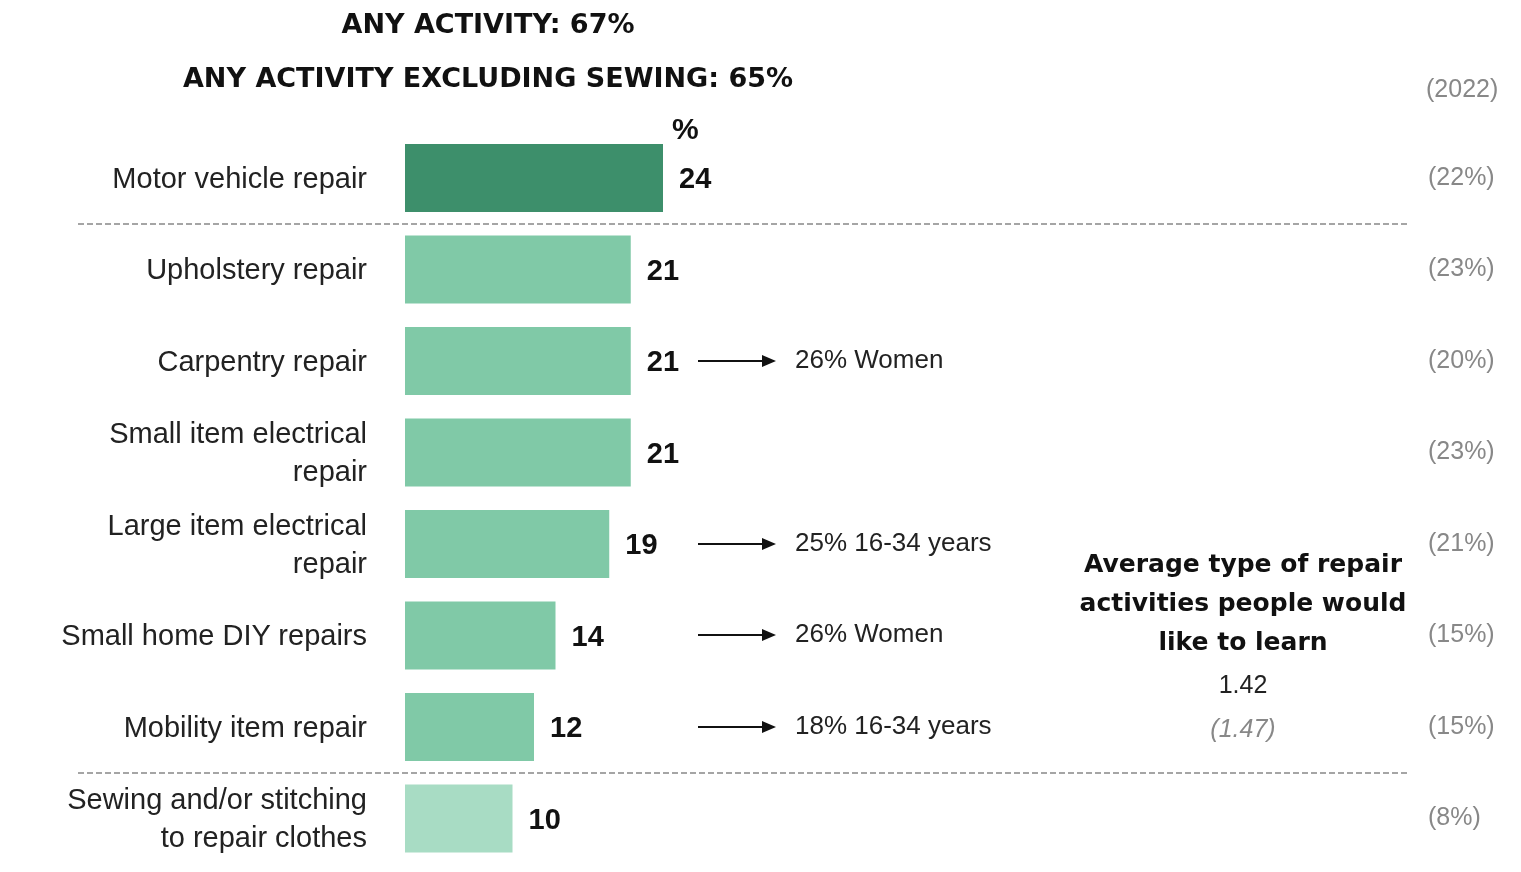 Image resolution: width=1521 pixels, height=872 pixels. What do you see at coordinates (1461, 176) in the screenshot?
I see `text: (22%)` at bounding box center [1461, 176].